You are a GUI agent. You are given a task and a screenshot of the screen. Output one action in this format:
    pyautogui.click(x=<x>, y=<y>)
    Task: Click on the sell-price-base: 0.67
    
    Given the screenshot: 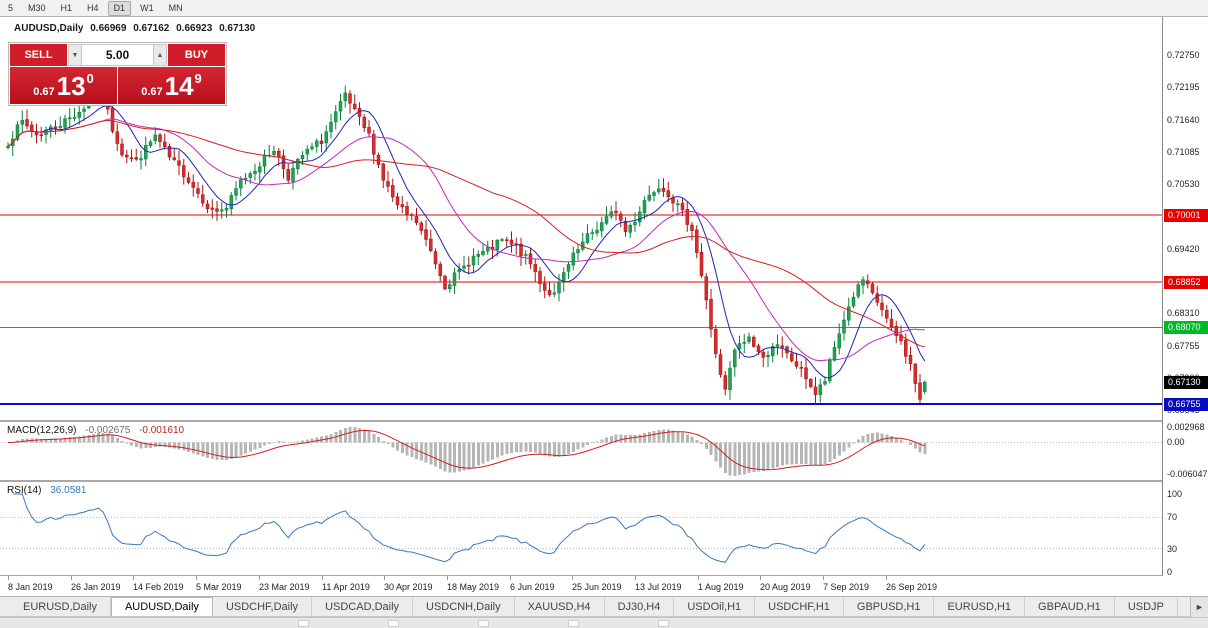 What is the action you would take?
    pyautogui.click(x=44, y=92)
    